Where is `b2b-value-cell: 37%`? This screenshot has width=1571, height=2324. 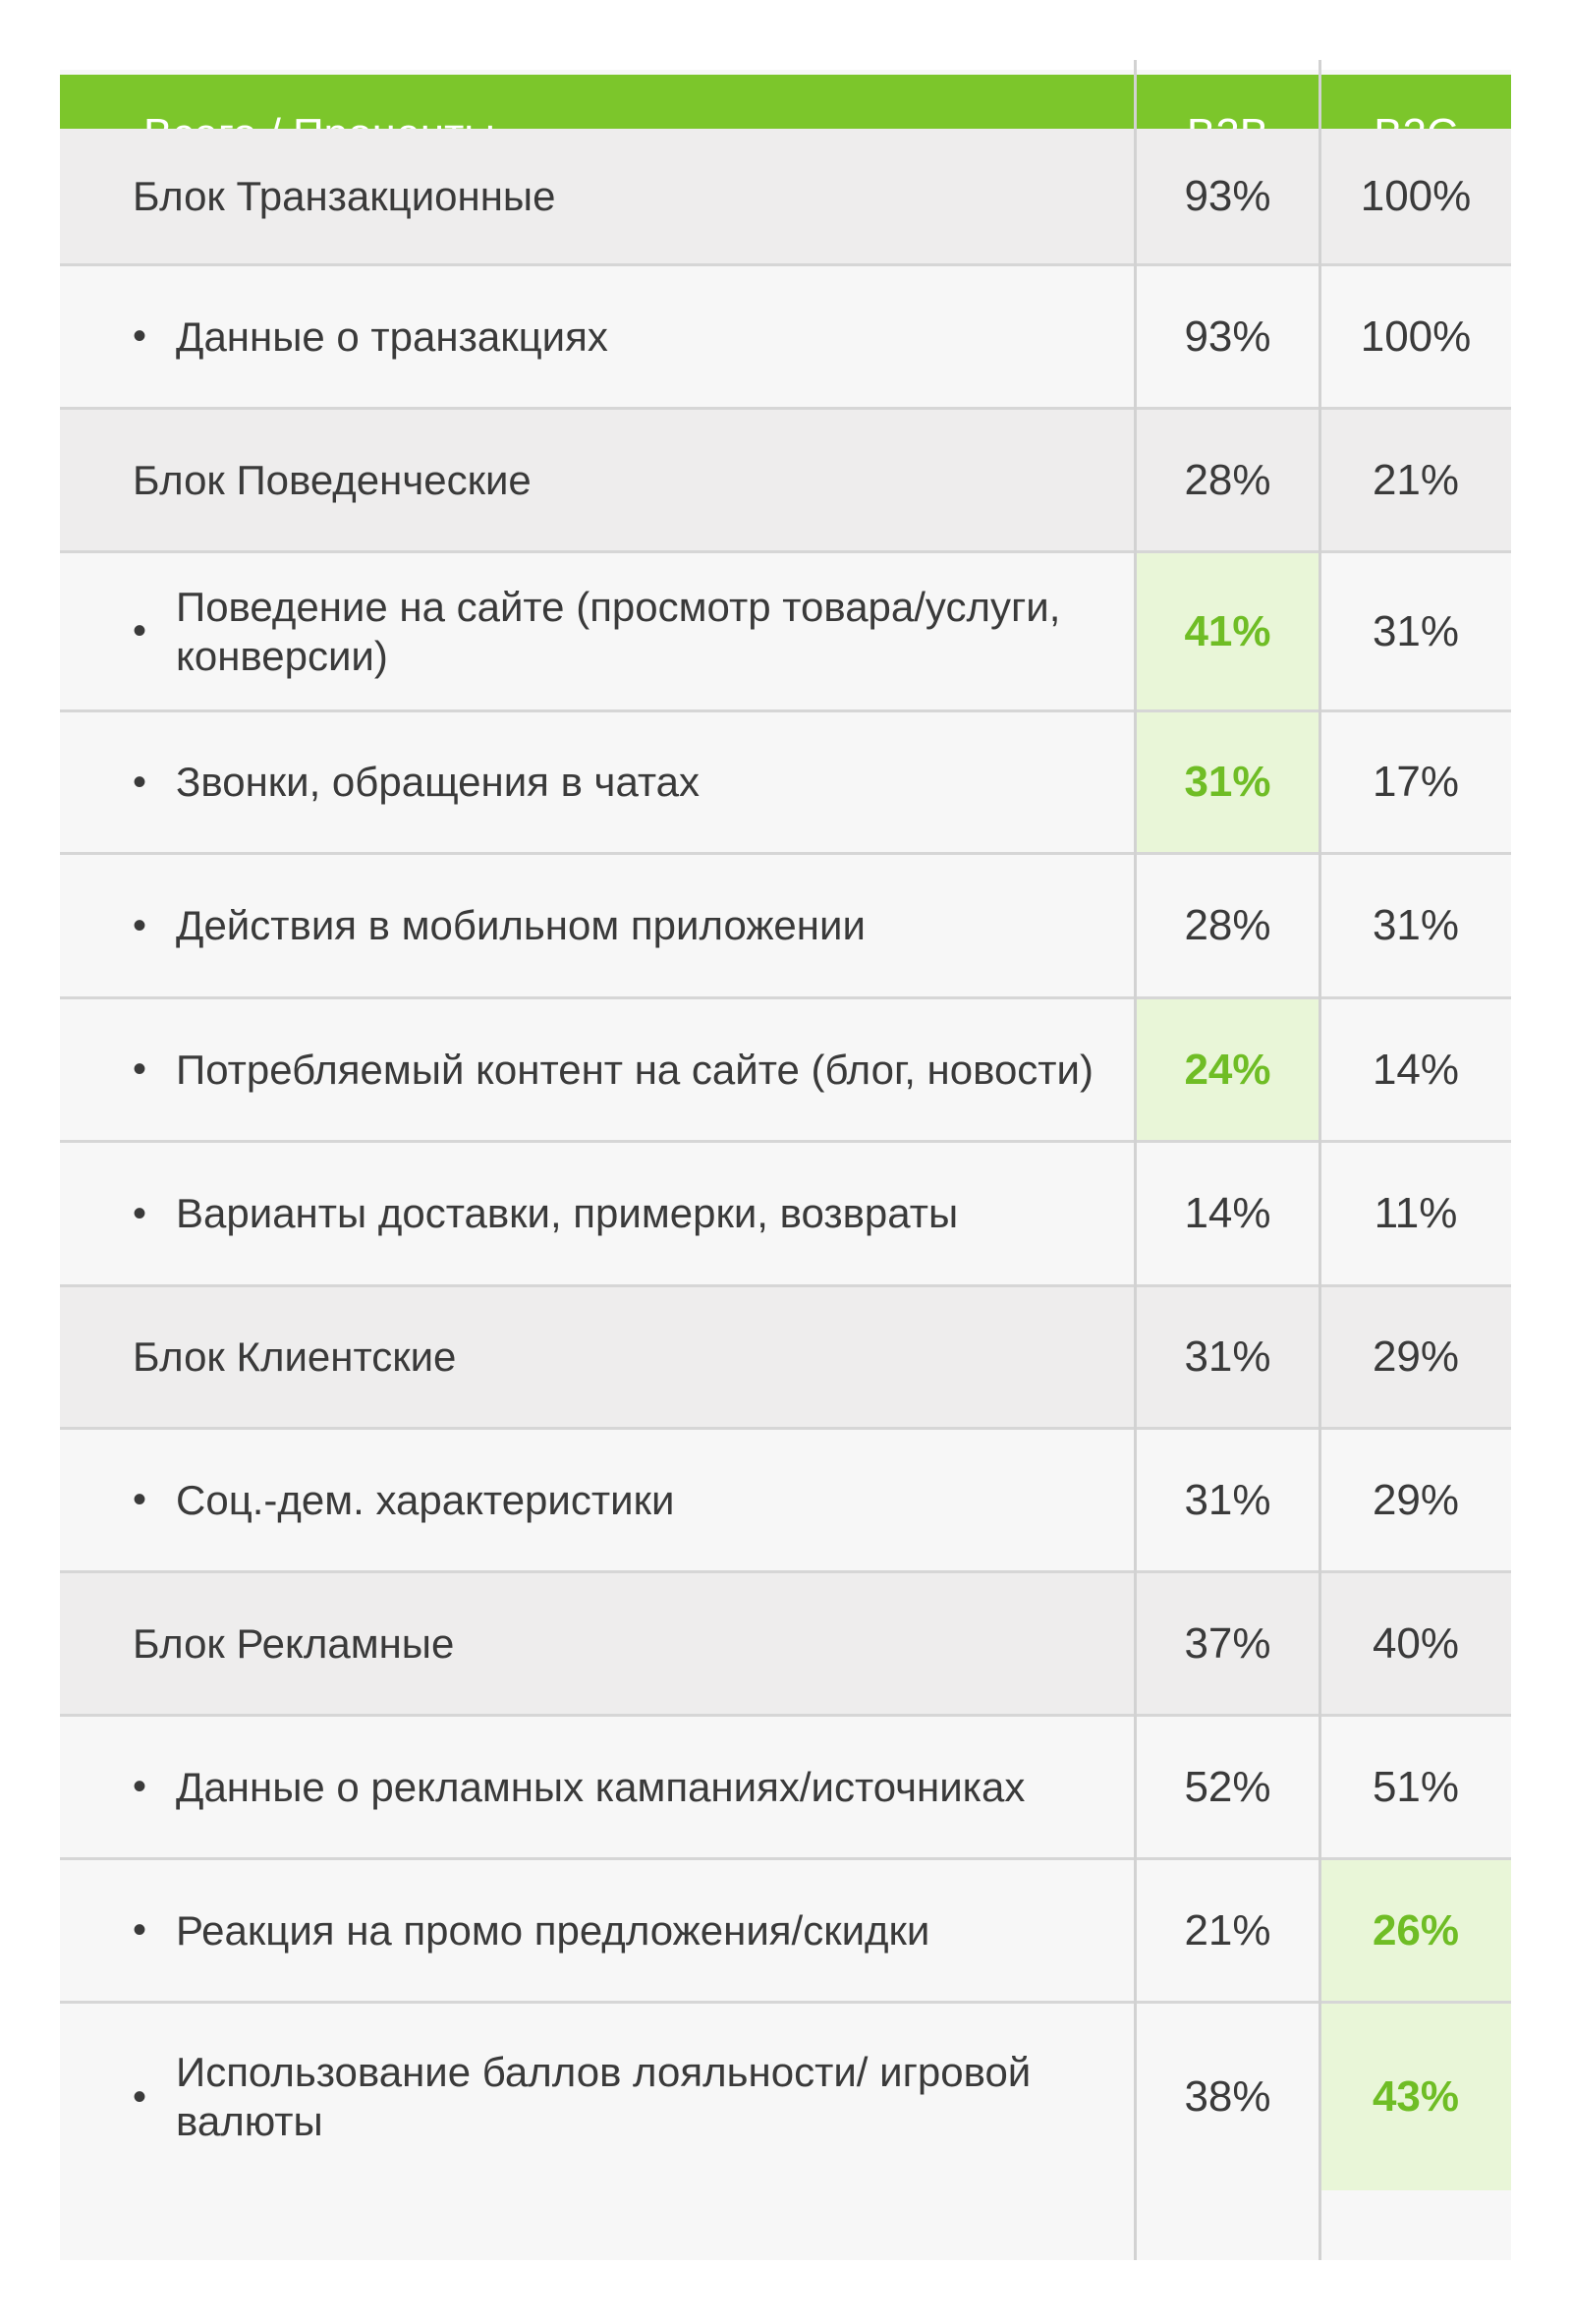
b2b-value-cell: 37% is located at coordinates (1227, 1643).